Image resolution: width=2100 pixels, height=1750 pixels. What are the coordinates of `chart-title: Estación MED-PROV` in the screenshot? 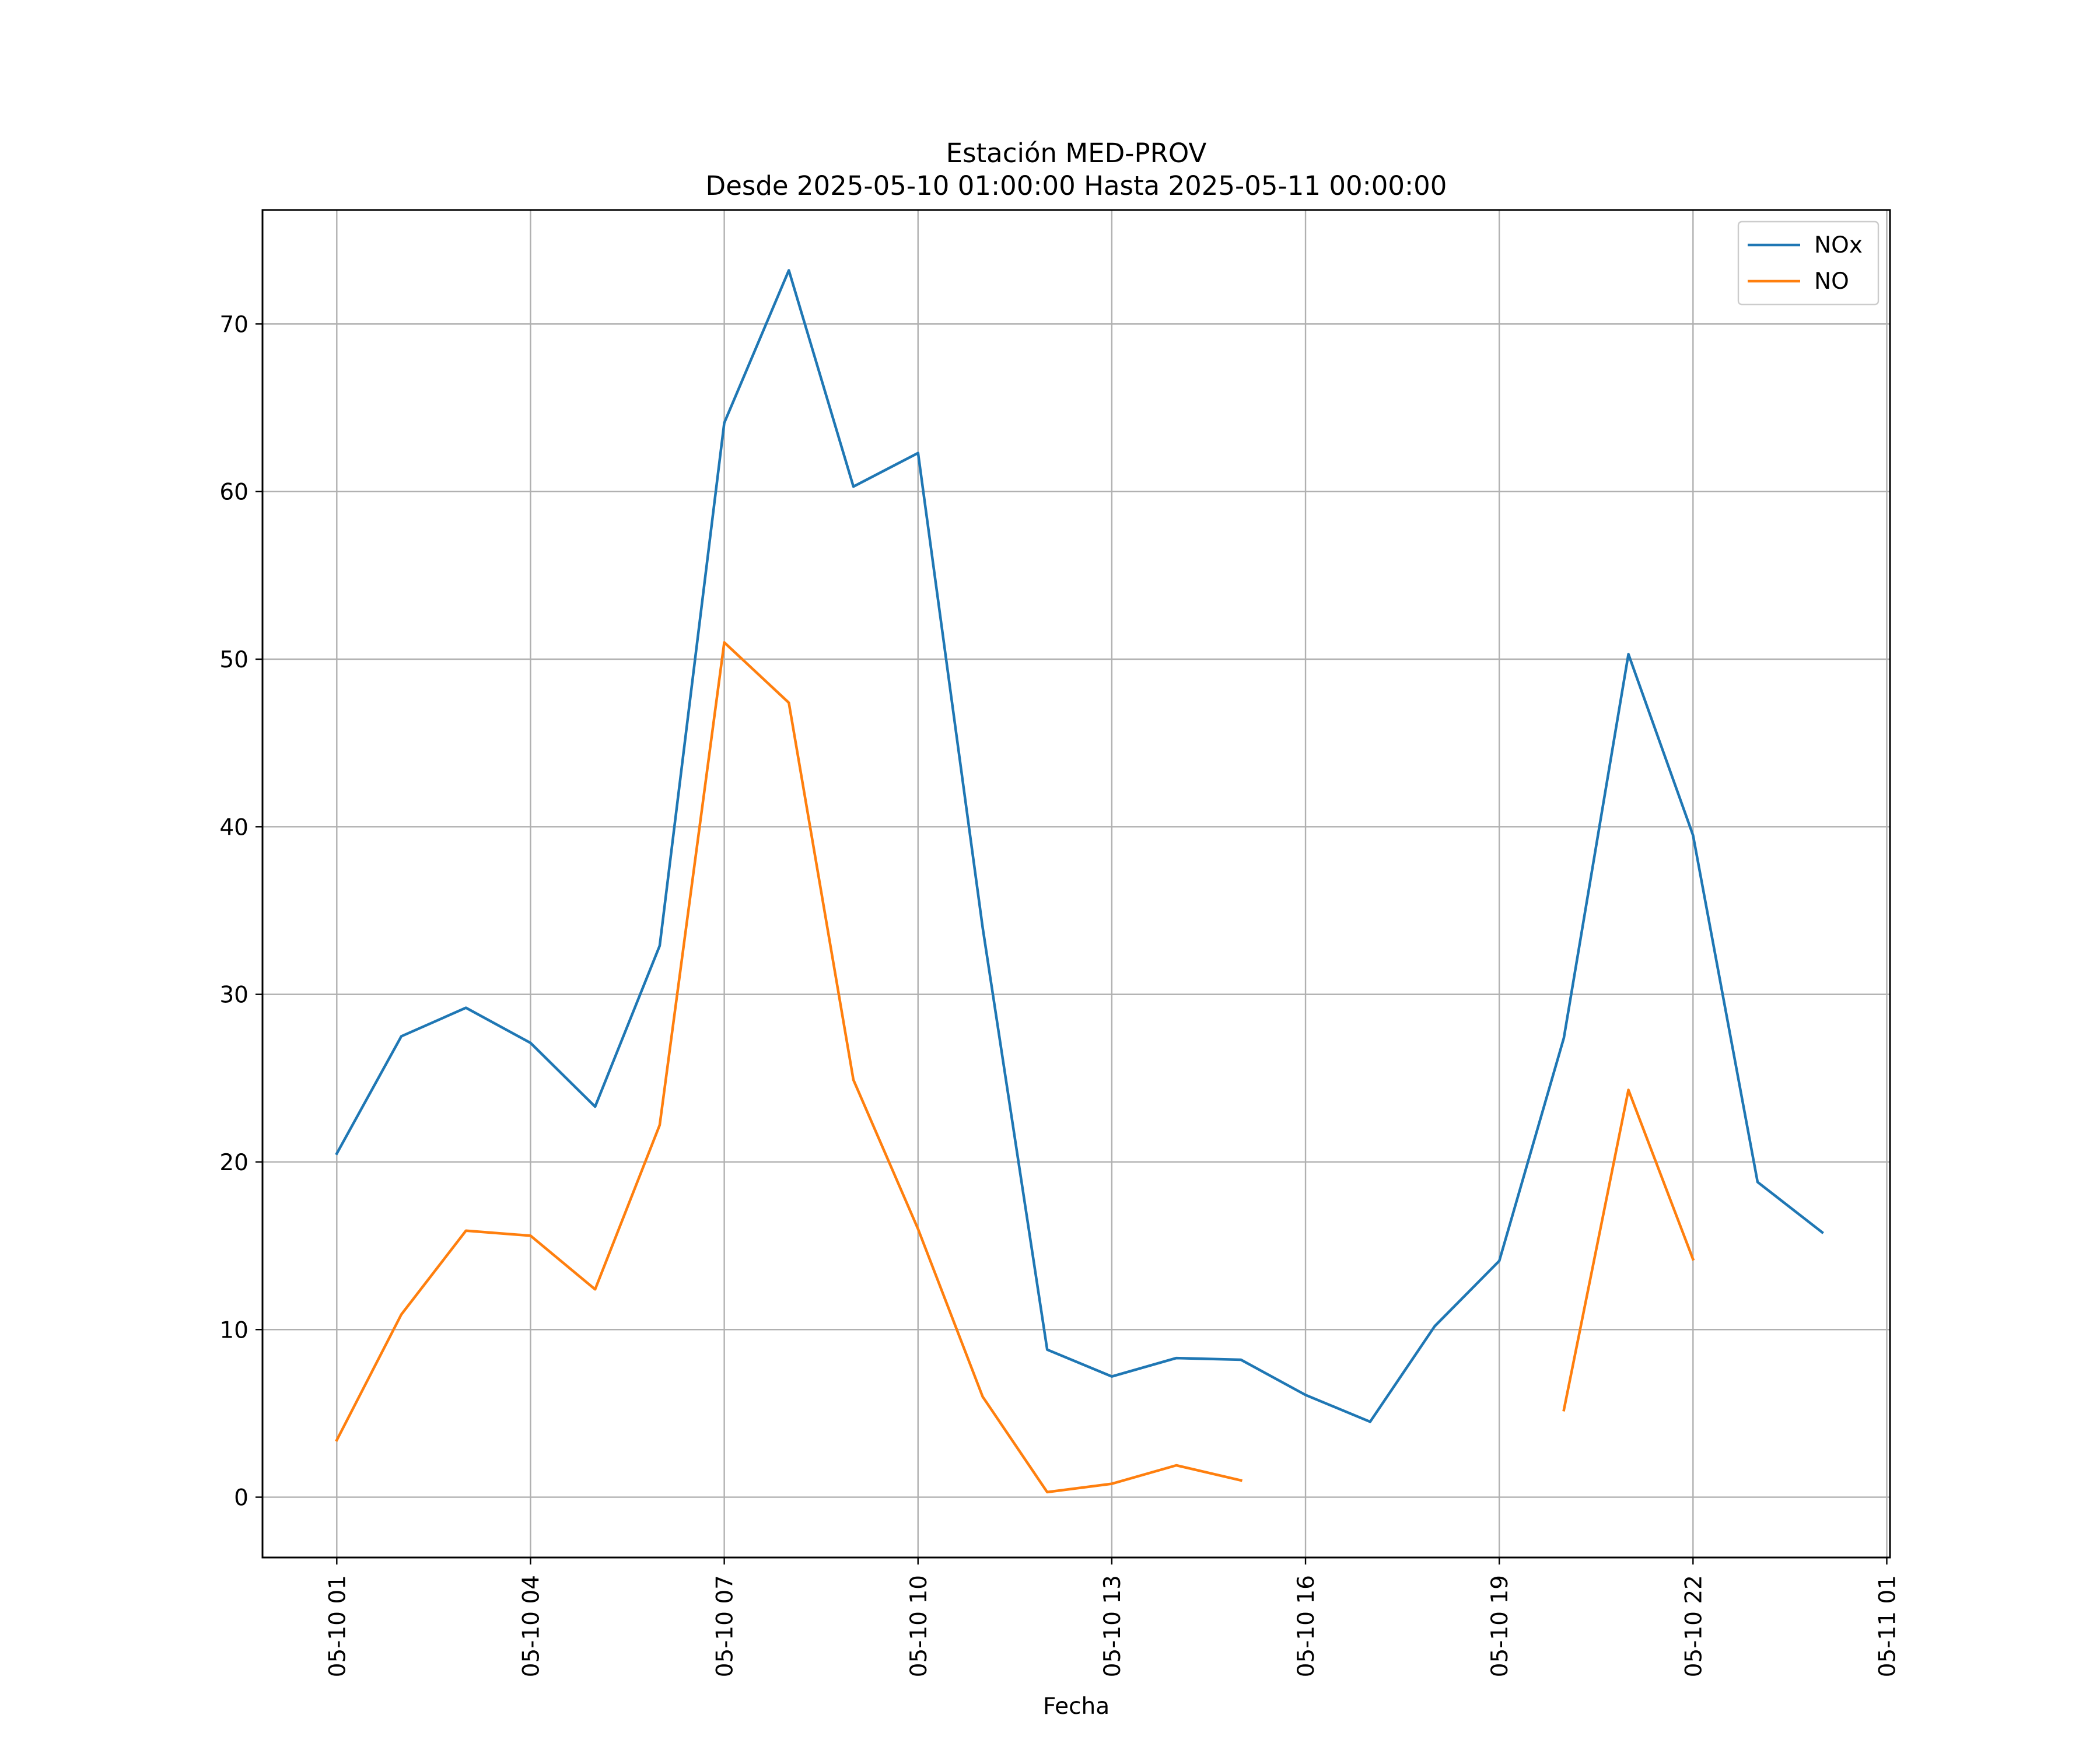 It's located at (1076, 153).